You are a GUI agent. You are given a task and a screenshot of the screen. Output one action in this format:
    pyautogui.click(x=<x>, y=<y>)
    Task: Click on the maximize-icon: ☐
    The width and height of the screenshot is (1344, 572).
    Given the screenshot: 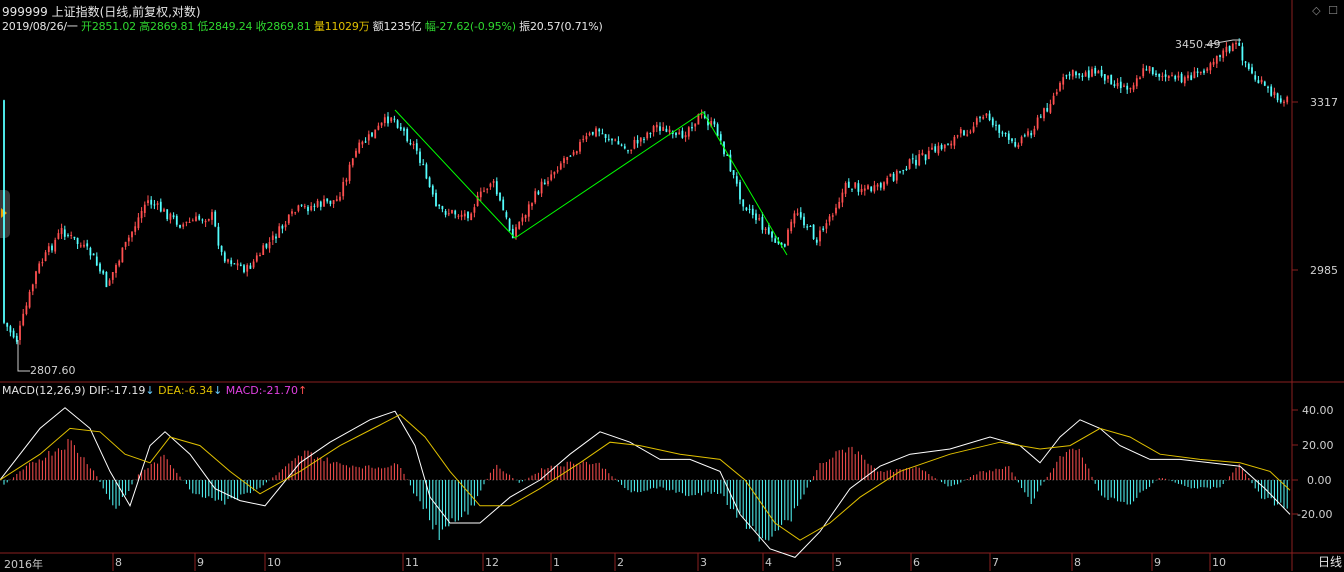 What is the action you would take?
    pyautogui.click(x=1333, y=10)
    